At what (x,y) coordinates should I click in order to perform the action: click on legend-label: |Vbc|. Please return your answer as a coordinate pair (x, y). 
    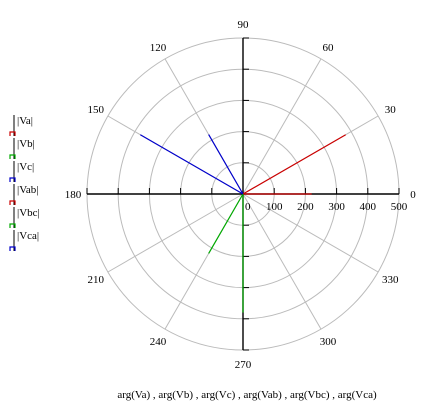
    Looking at the image, I should click on (28, 213).